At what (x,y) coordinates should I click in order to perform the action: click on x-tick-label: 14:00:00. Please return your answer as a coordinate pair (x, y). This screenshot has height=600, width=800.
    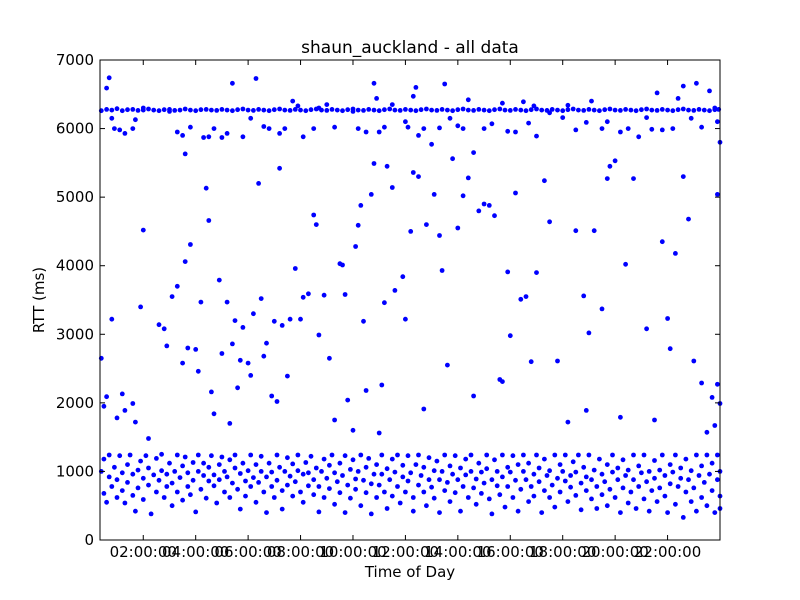
    Looking at the image, I should click on (457, 552).